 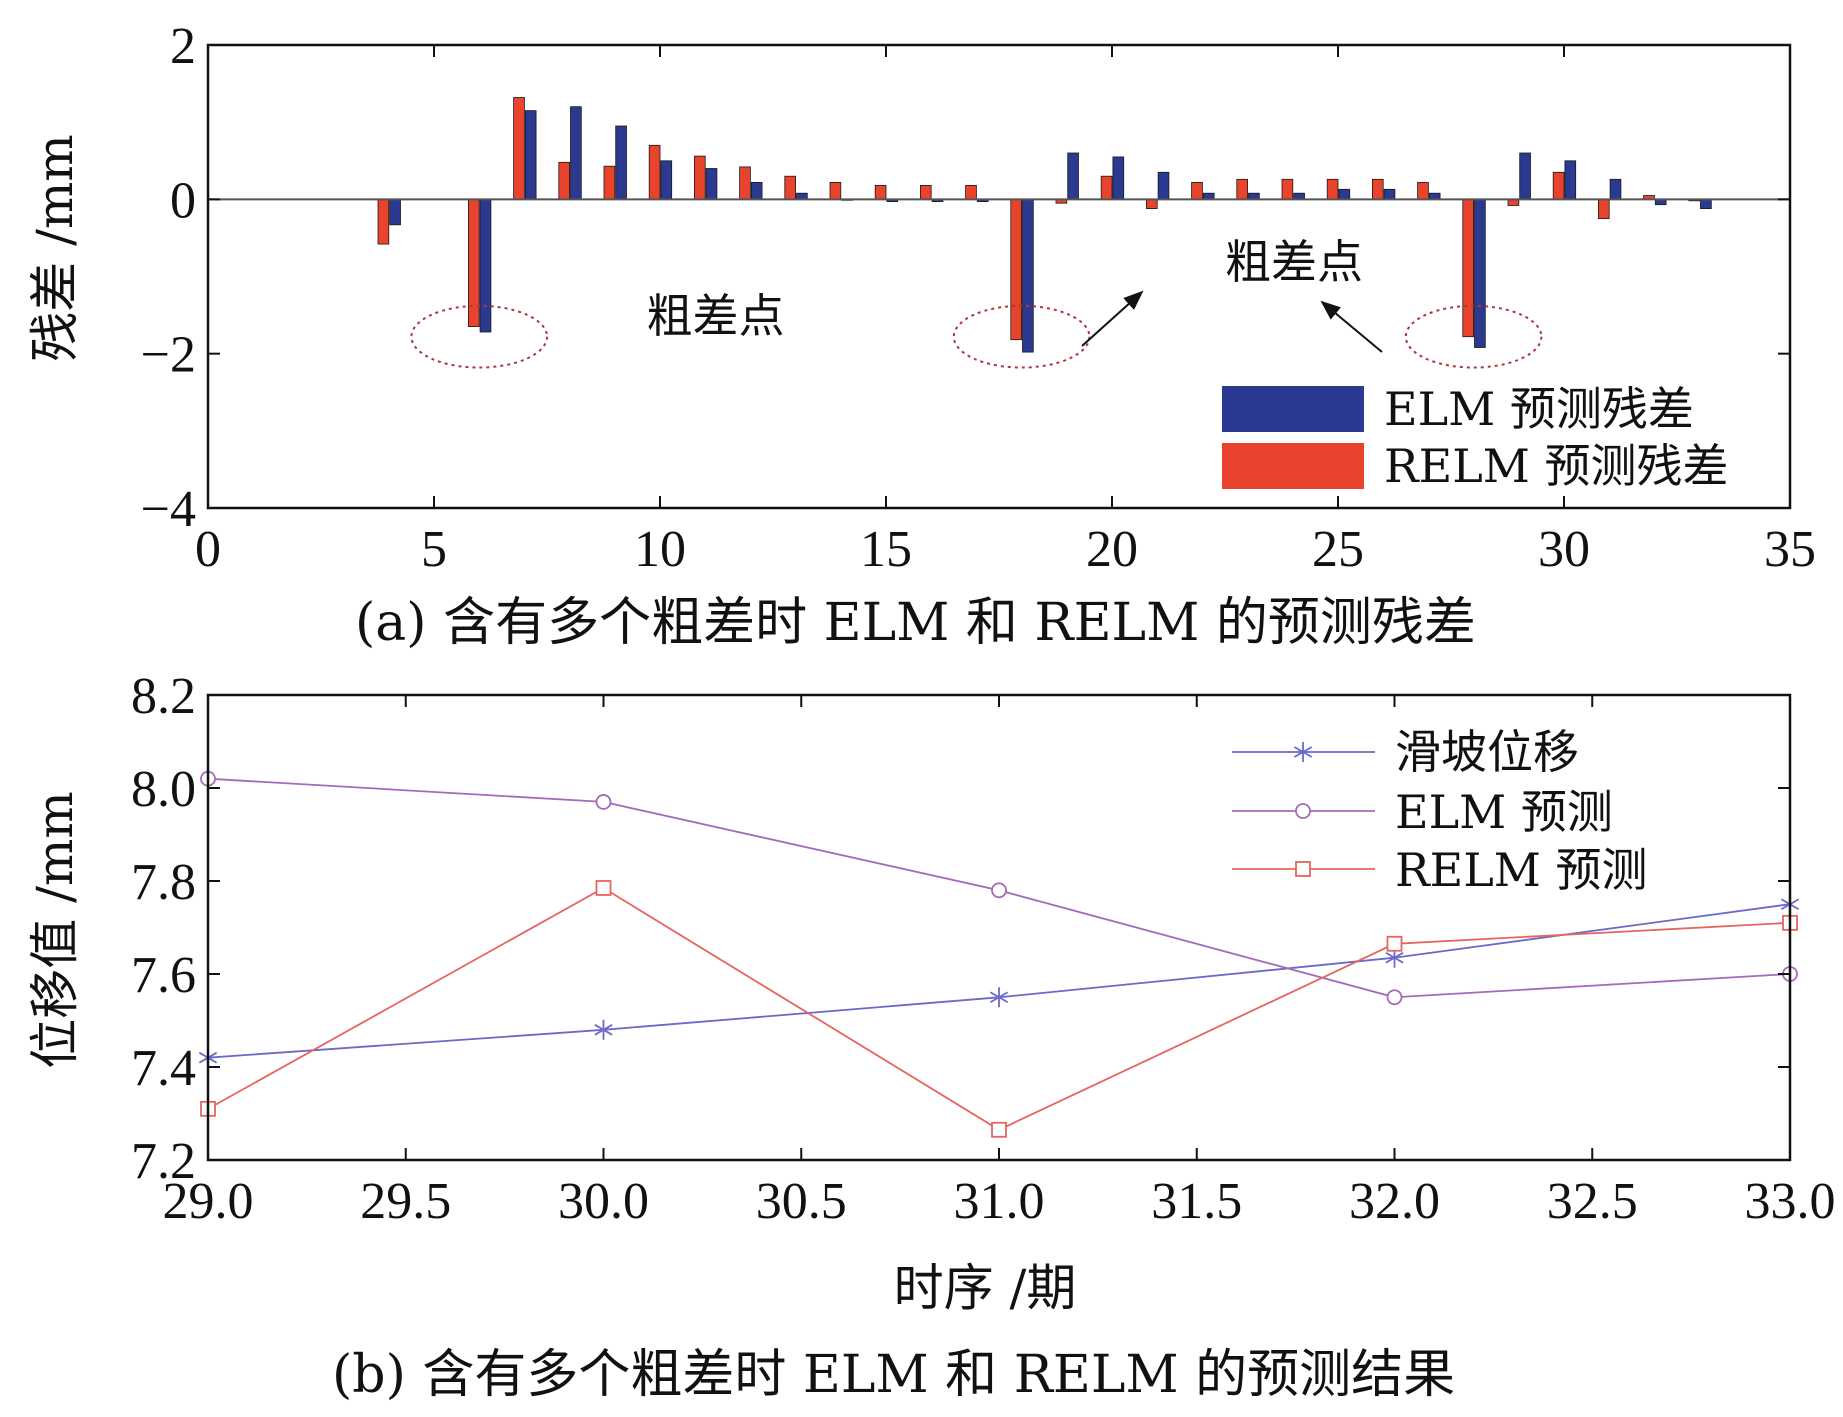 I want to click on y-tick-label: 0, so click(x=183, y=200).